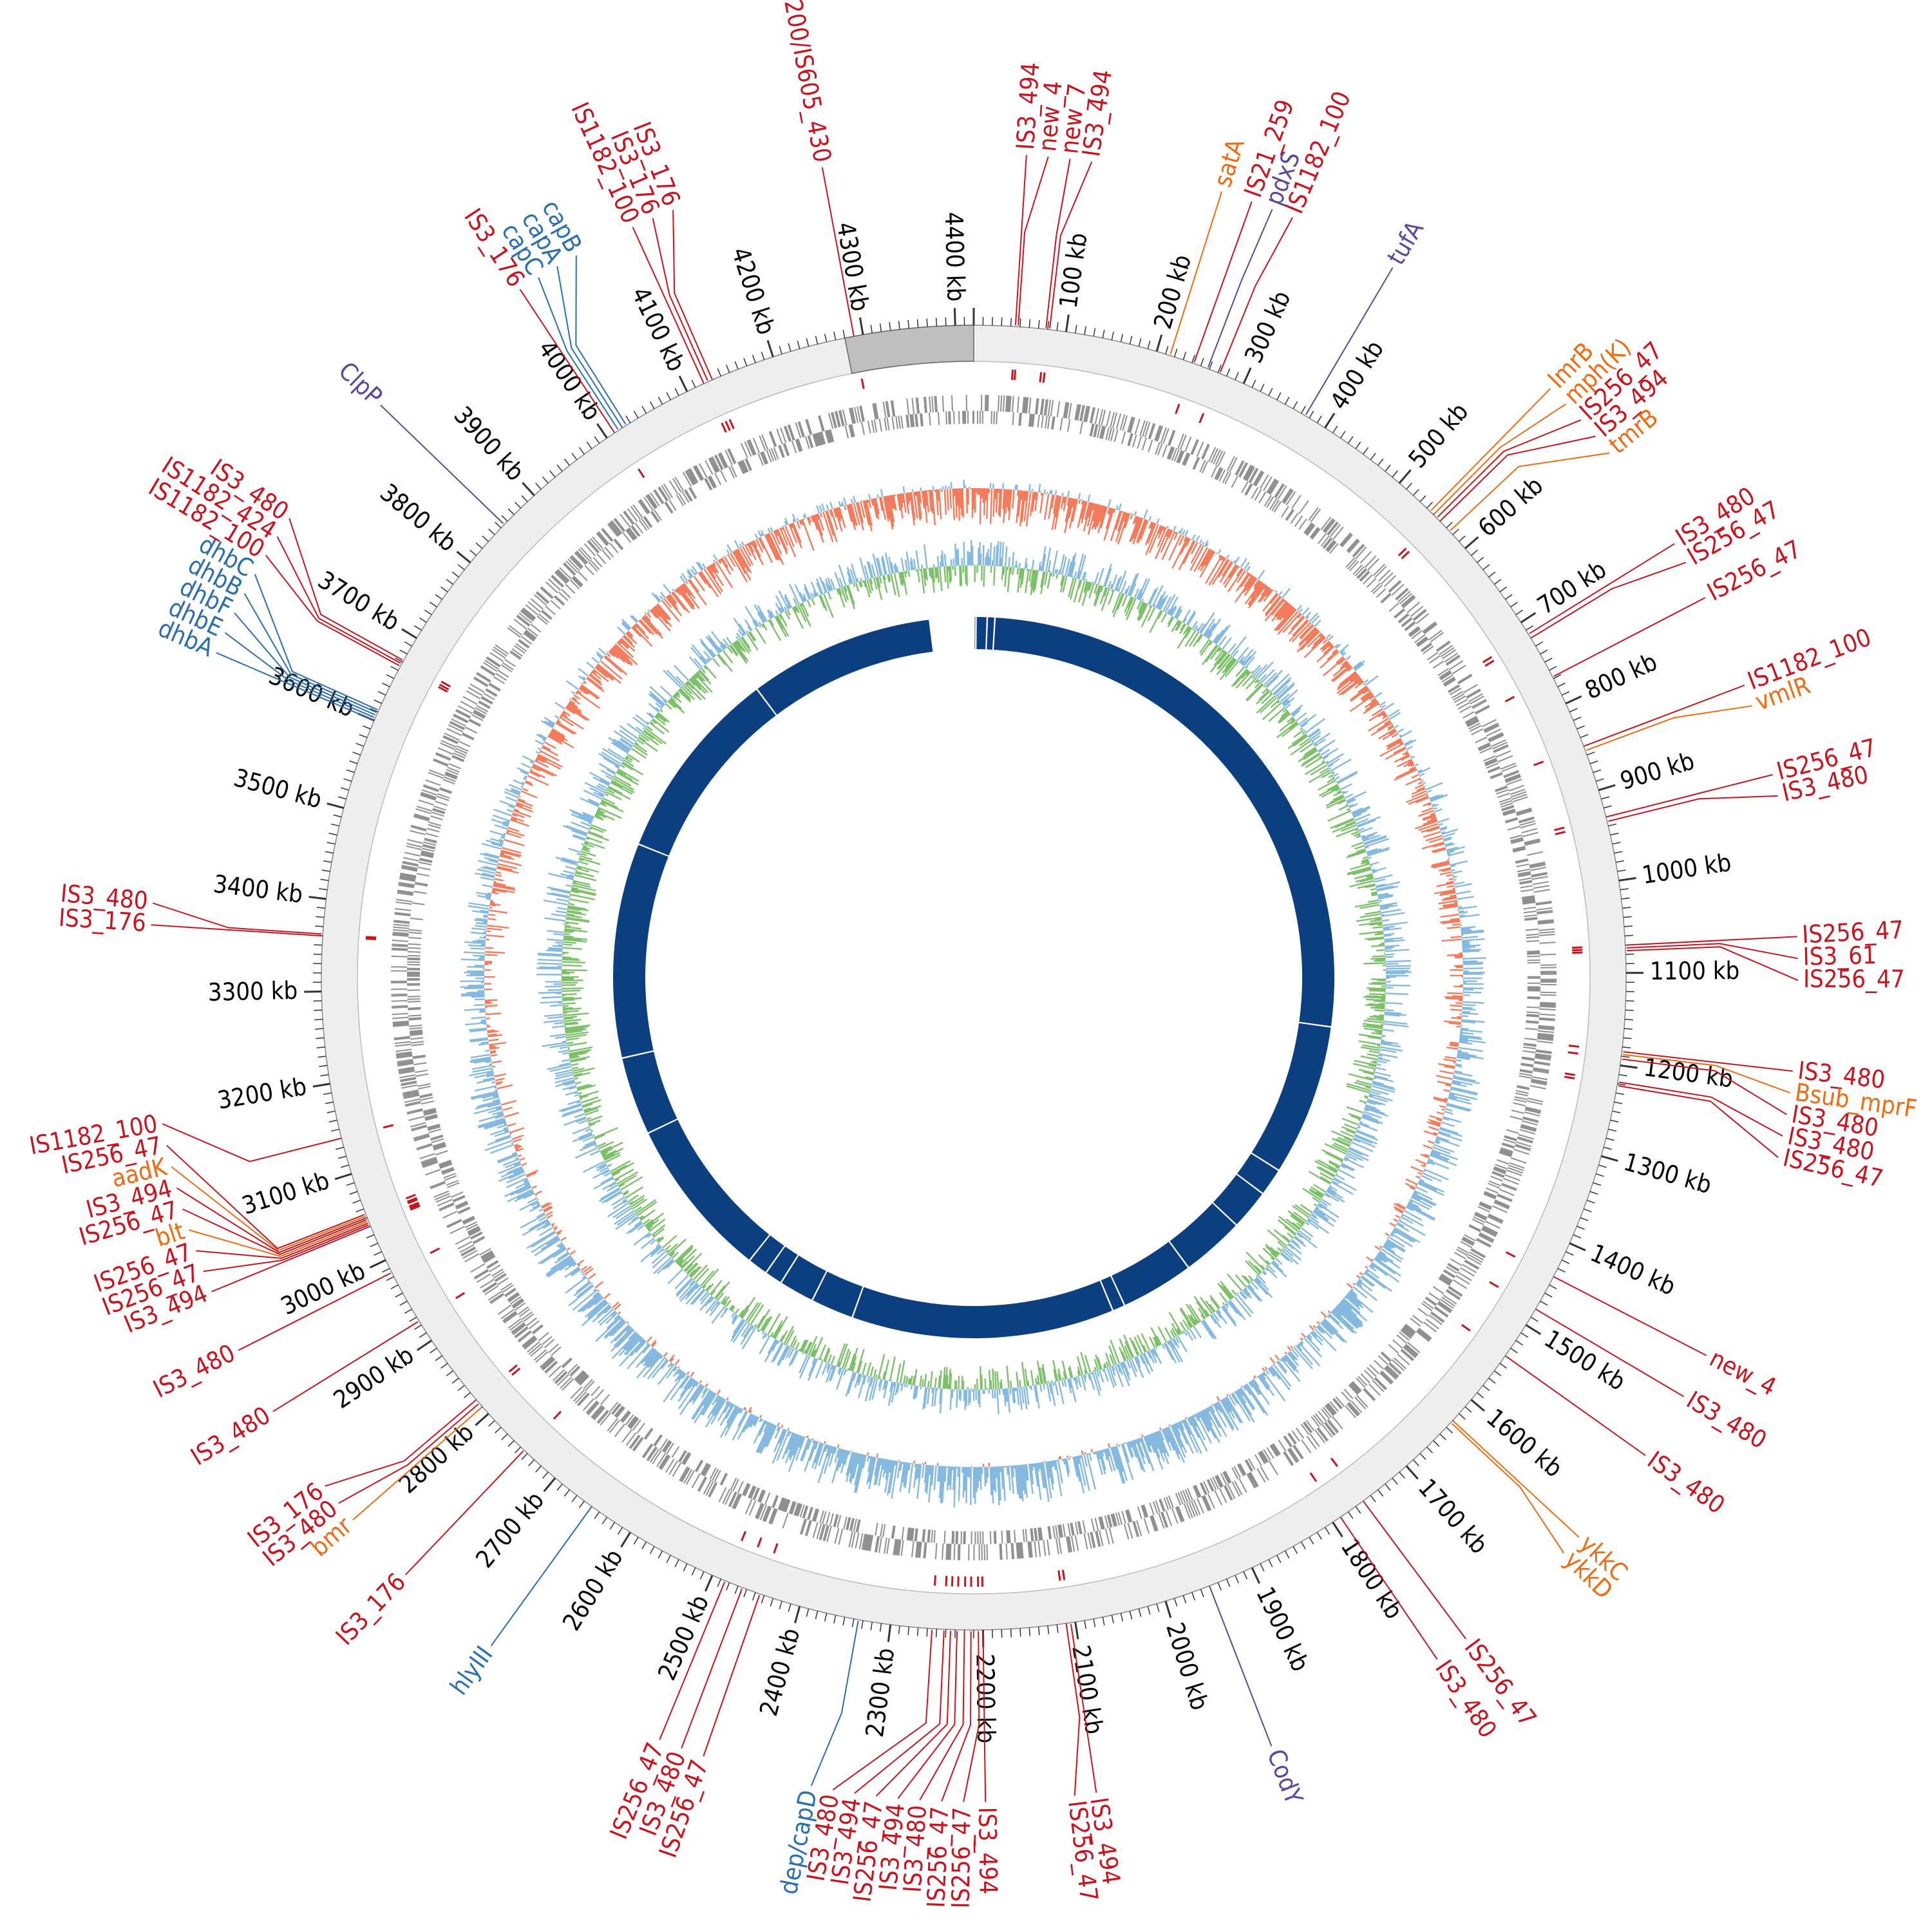 This screenshot has height=1932, width=1932. What do you see at coordinates (1657, 771) in the screenshot?
I see `tick-label: 900 kb` at bounding box center [1657, 771].